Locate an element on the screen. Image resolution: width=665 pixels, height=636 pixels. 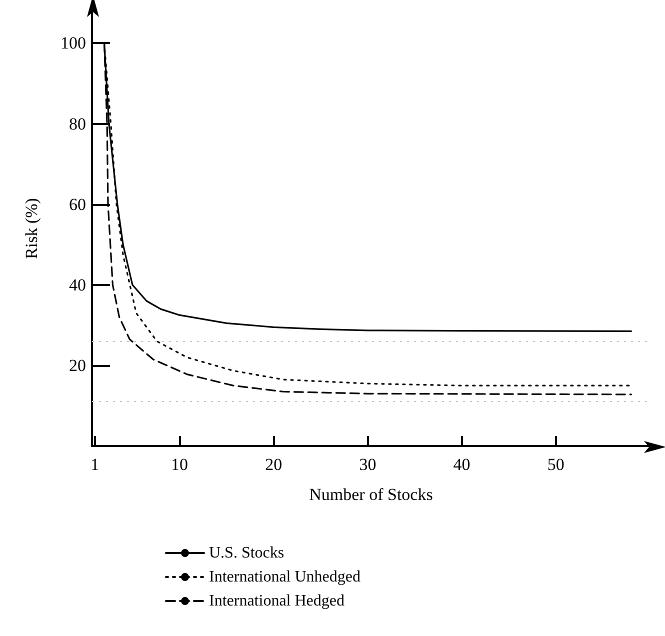
y-tick-label: 20 is located at coordinates (77, 365).